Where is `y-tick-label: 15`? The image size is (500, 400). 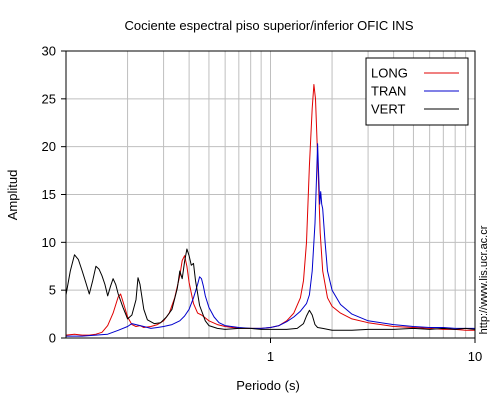 y-tick-label: 15 is located at coordinates (49, 194).